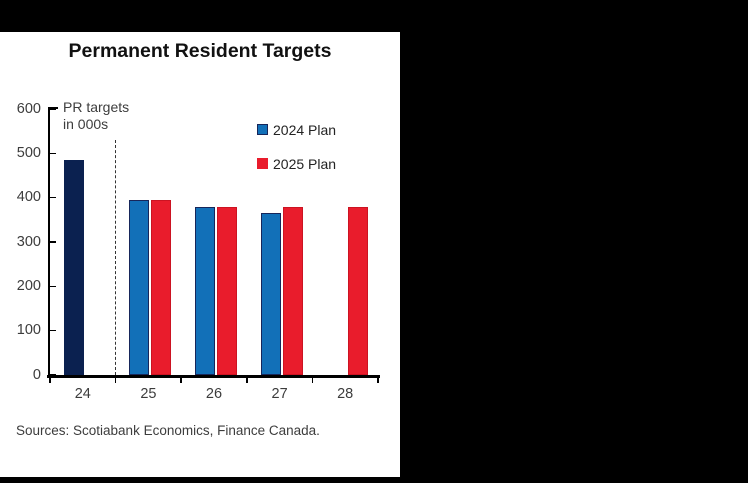  I want to click on legend-item-2025-plan: 2025 Plan, so click(297, 163).